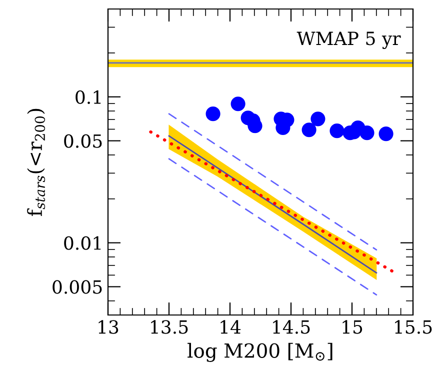  What do you see at coordinates (82, 243) in the screenshot?
I see `y-tick-label: 0.01` at bounding box center [82, 243].